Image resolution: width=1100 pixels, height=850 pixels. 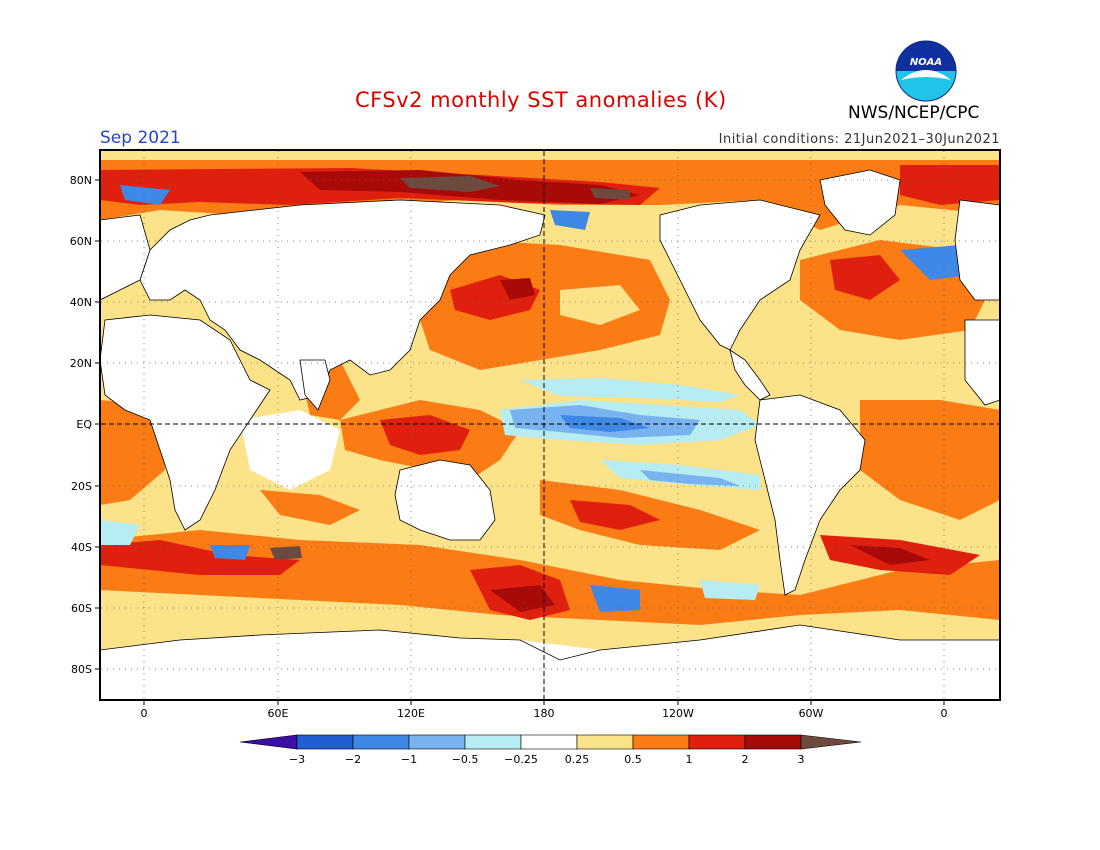 What do you see at coordinates (926, 62) in the screenshot?
I see `svg-text: NOAA` at bounding box center [926, 62].